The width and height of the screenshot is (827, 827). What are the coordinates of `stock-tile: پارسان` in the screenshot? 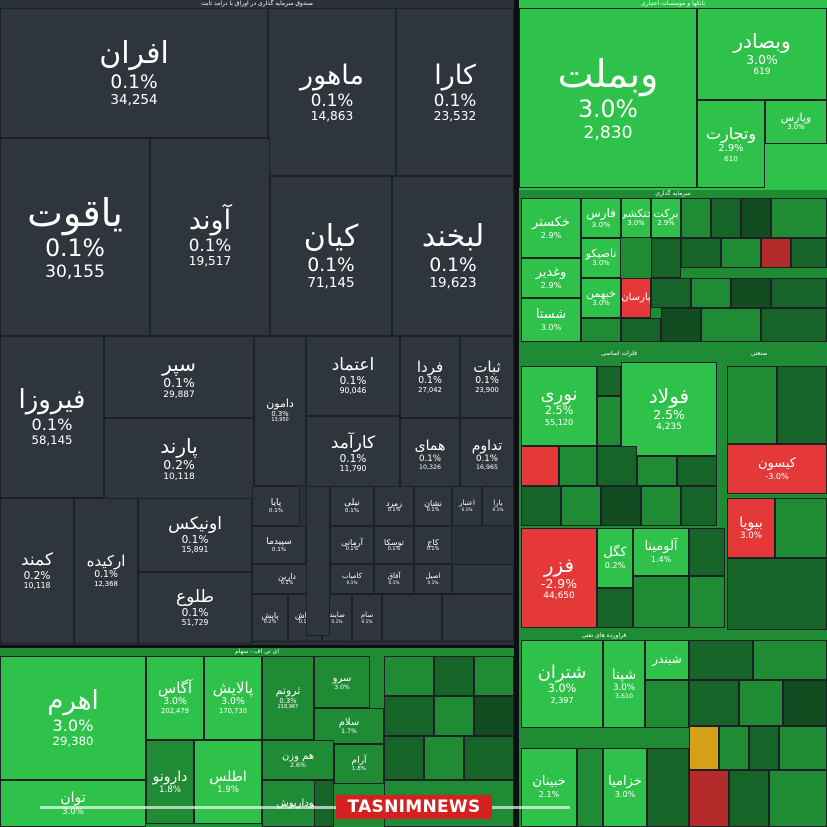 It's located at (636, 298).